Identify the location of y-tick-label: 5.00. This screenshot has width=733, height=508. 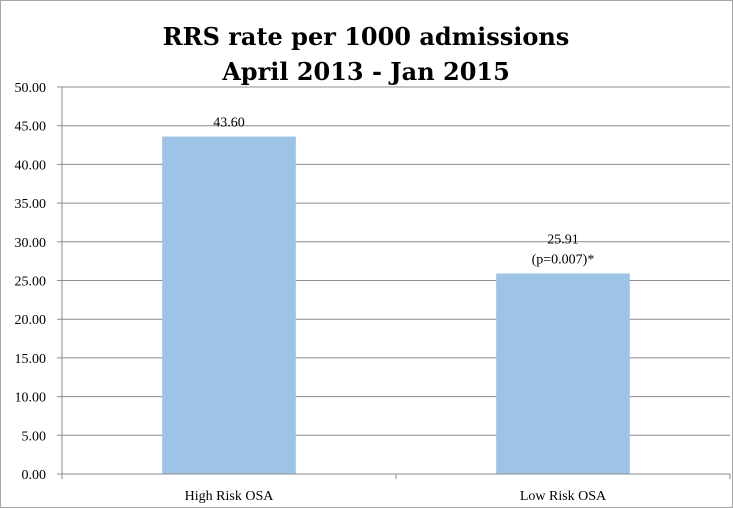
(34, 436).